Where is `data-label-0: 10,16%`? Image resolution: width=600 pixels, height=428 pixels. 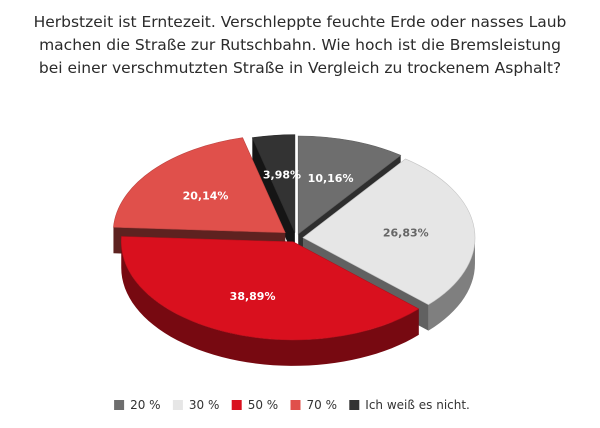
data-label-0: 10,16% is located at coordinates (331, 178).